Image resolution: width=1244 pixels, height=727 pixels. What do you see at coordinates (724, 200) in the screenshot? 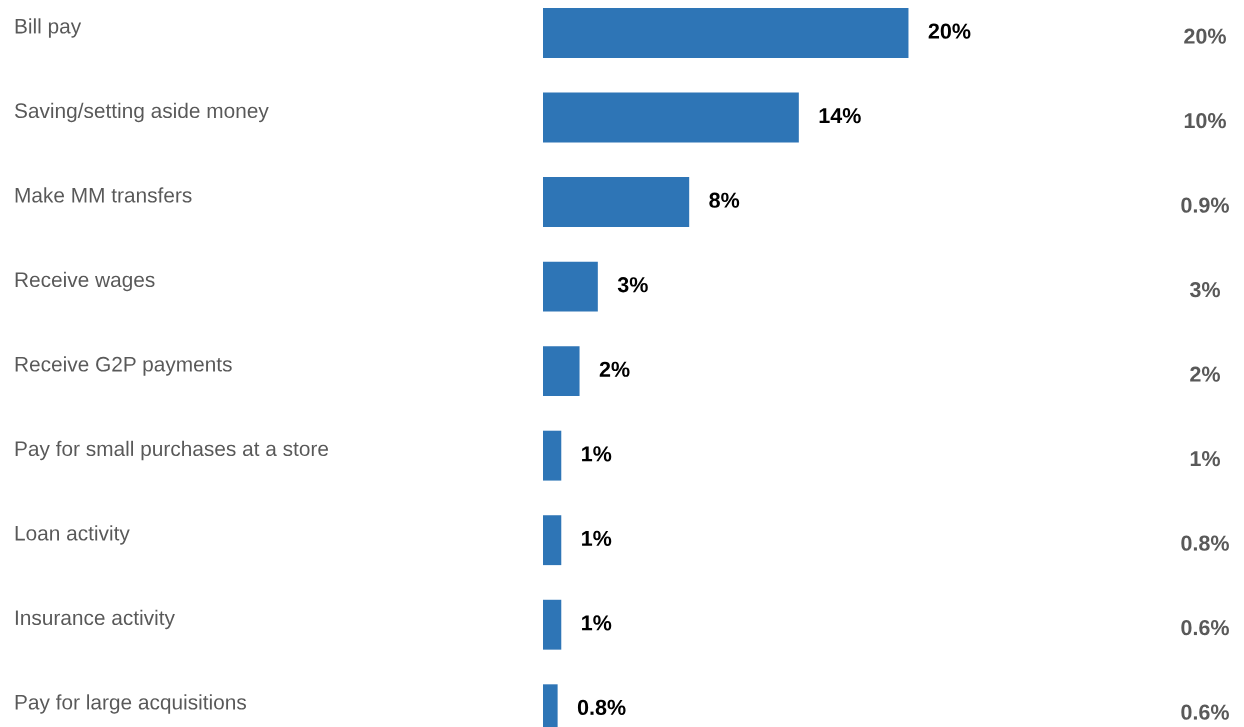
I see `data-label: 8%` at bounding box center [724, 200].